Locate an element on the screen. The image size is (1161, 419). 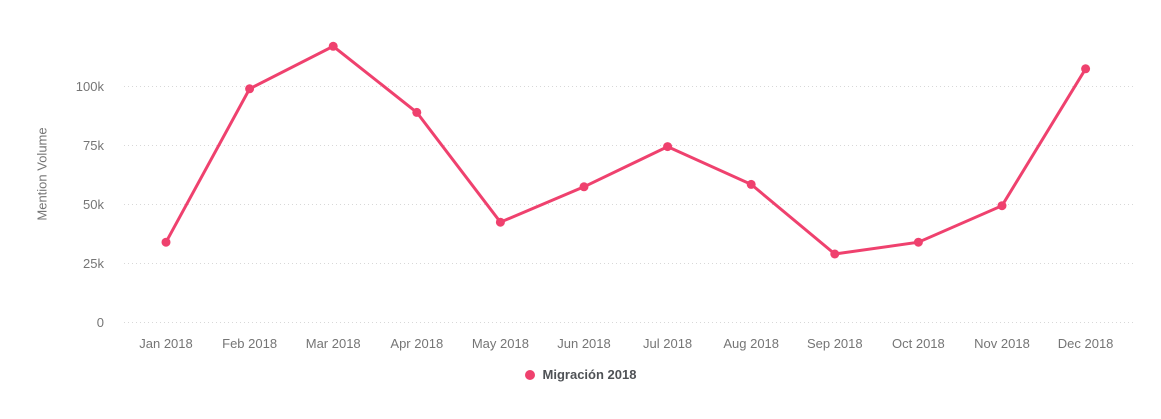
x-tick-label: Jan 2018 is located at coordinates (166, 343).